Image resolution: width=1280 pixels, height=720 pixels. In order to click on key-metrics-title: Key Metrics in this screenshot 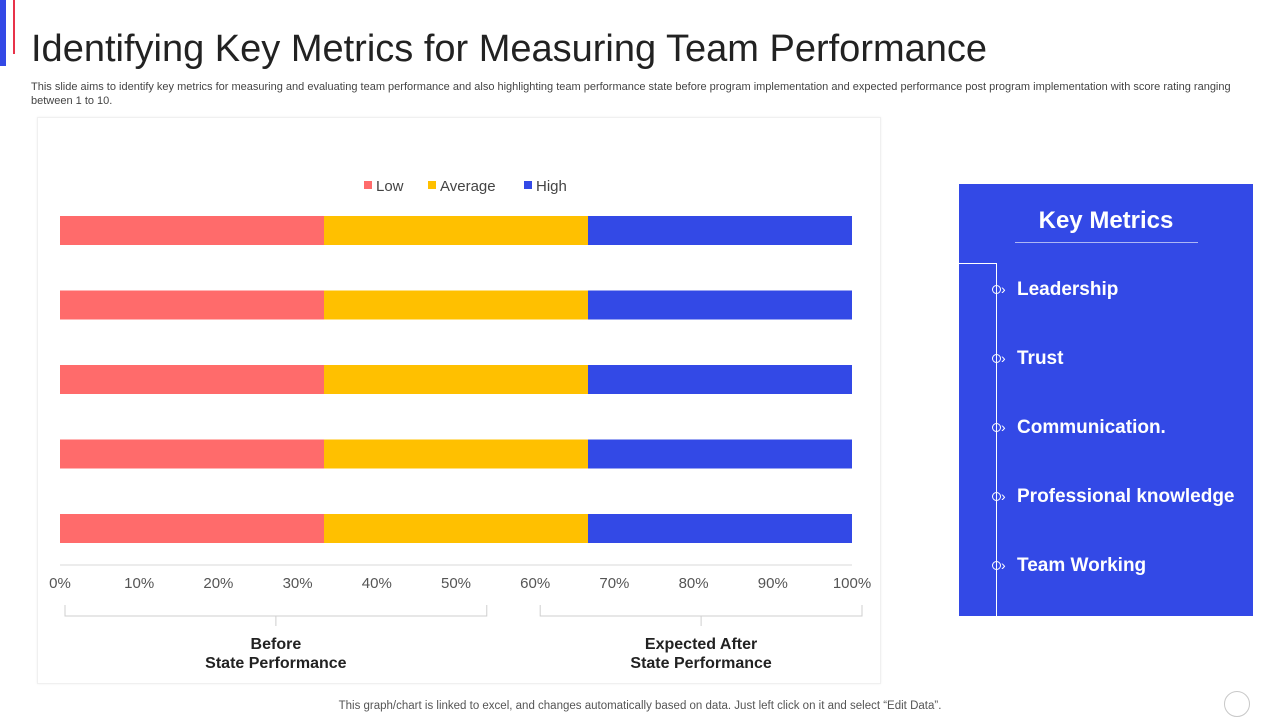, I will do `click(1106, 220)`.